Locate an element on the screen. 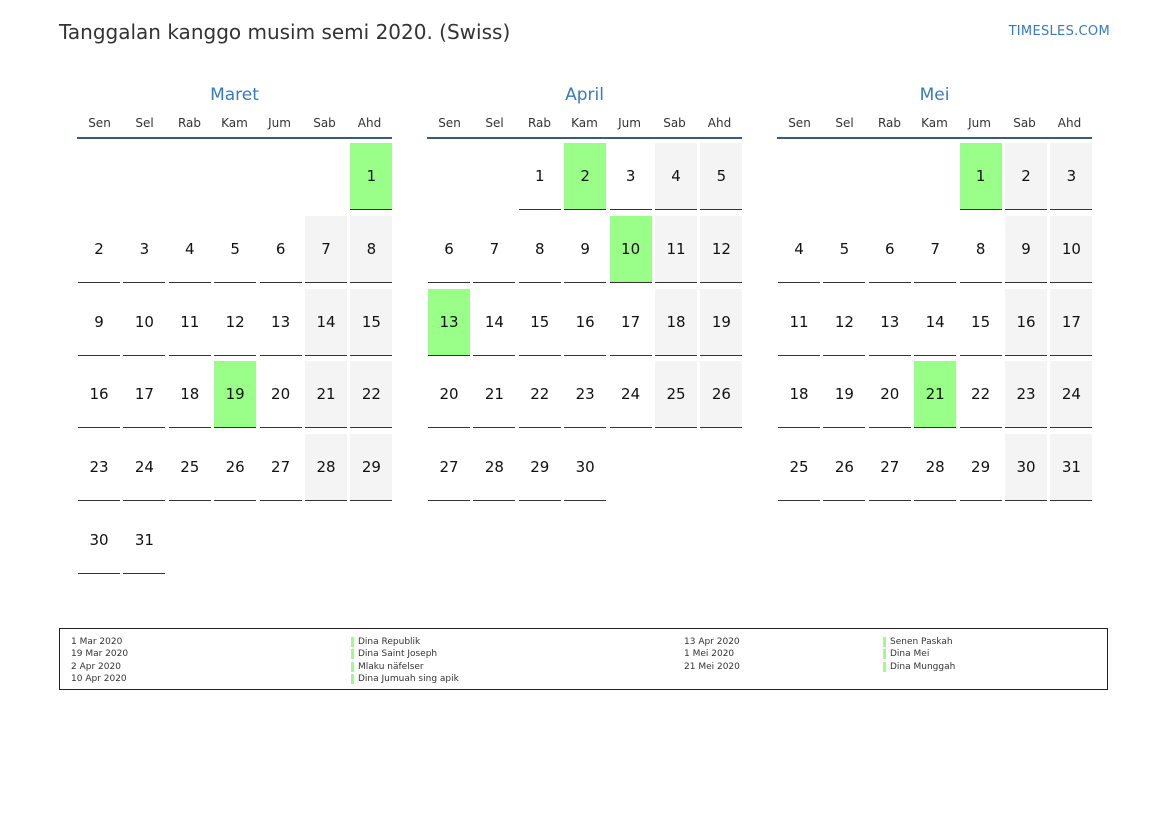 The height and width of the screenshot is (827, 1169). brand-link: TIMESLES.COM is located at coordinates (1059, 31).